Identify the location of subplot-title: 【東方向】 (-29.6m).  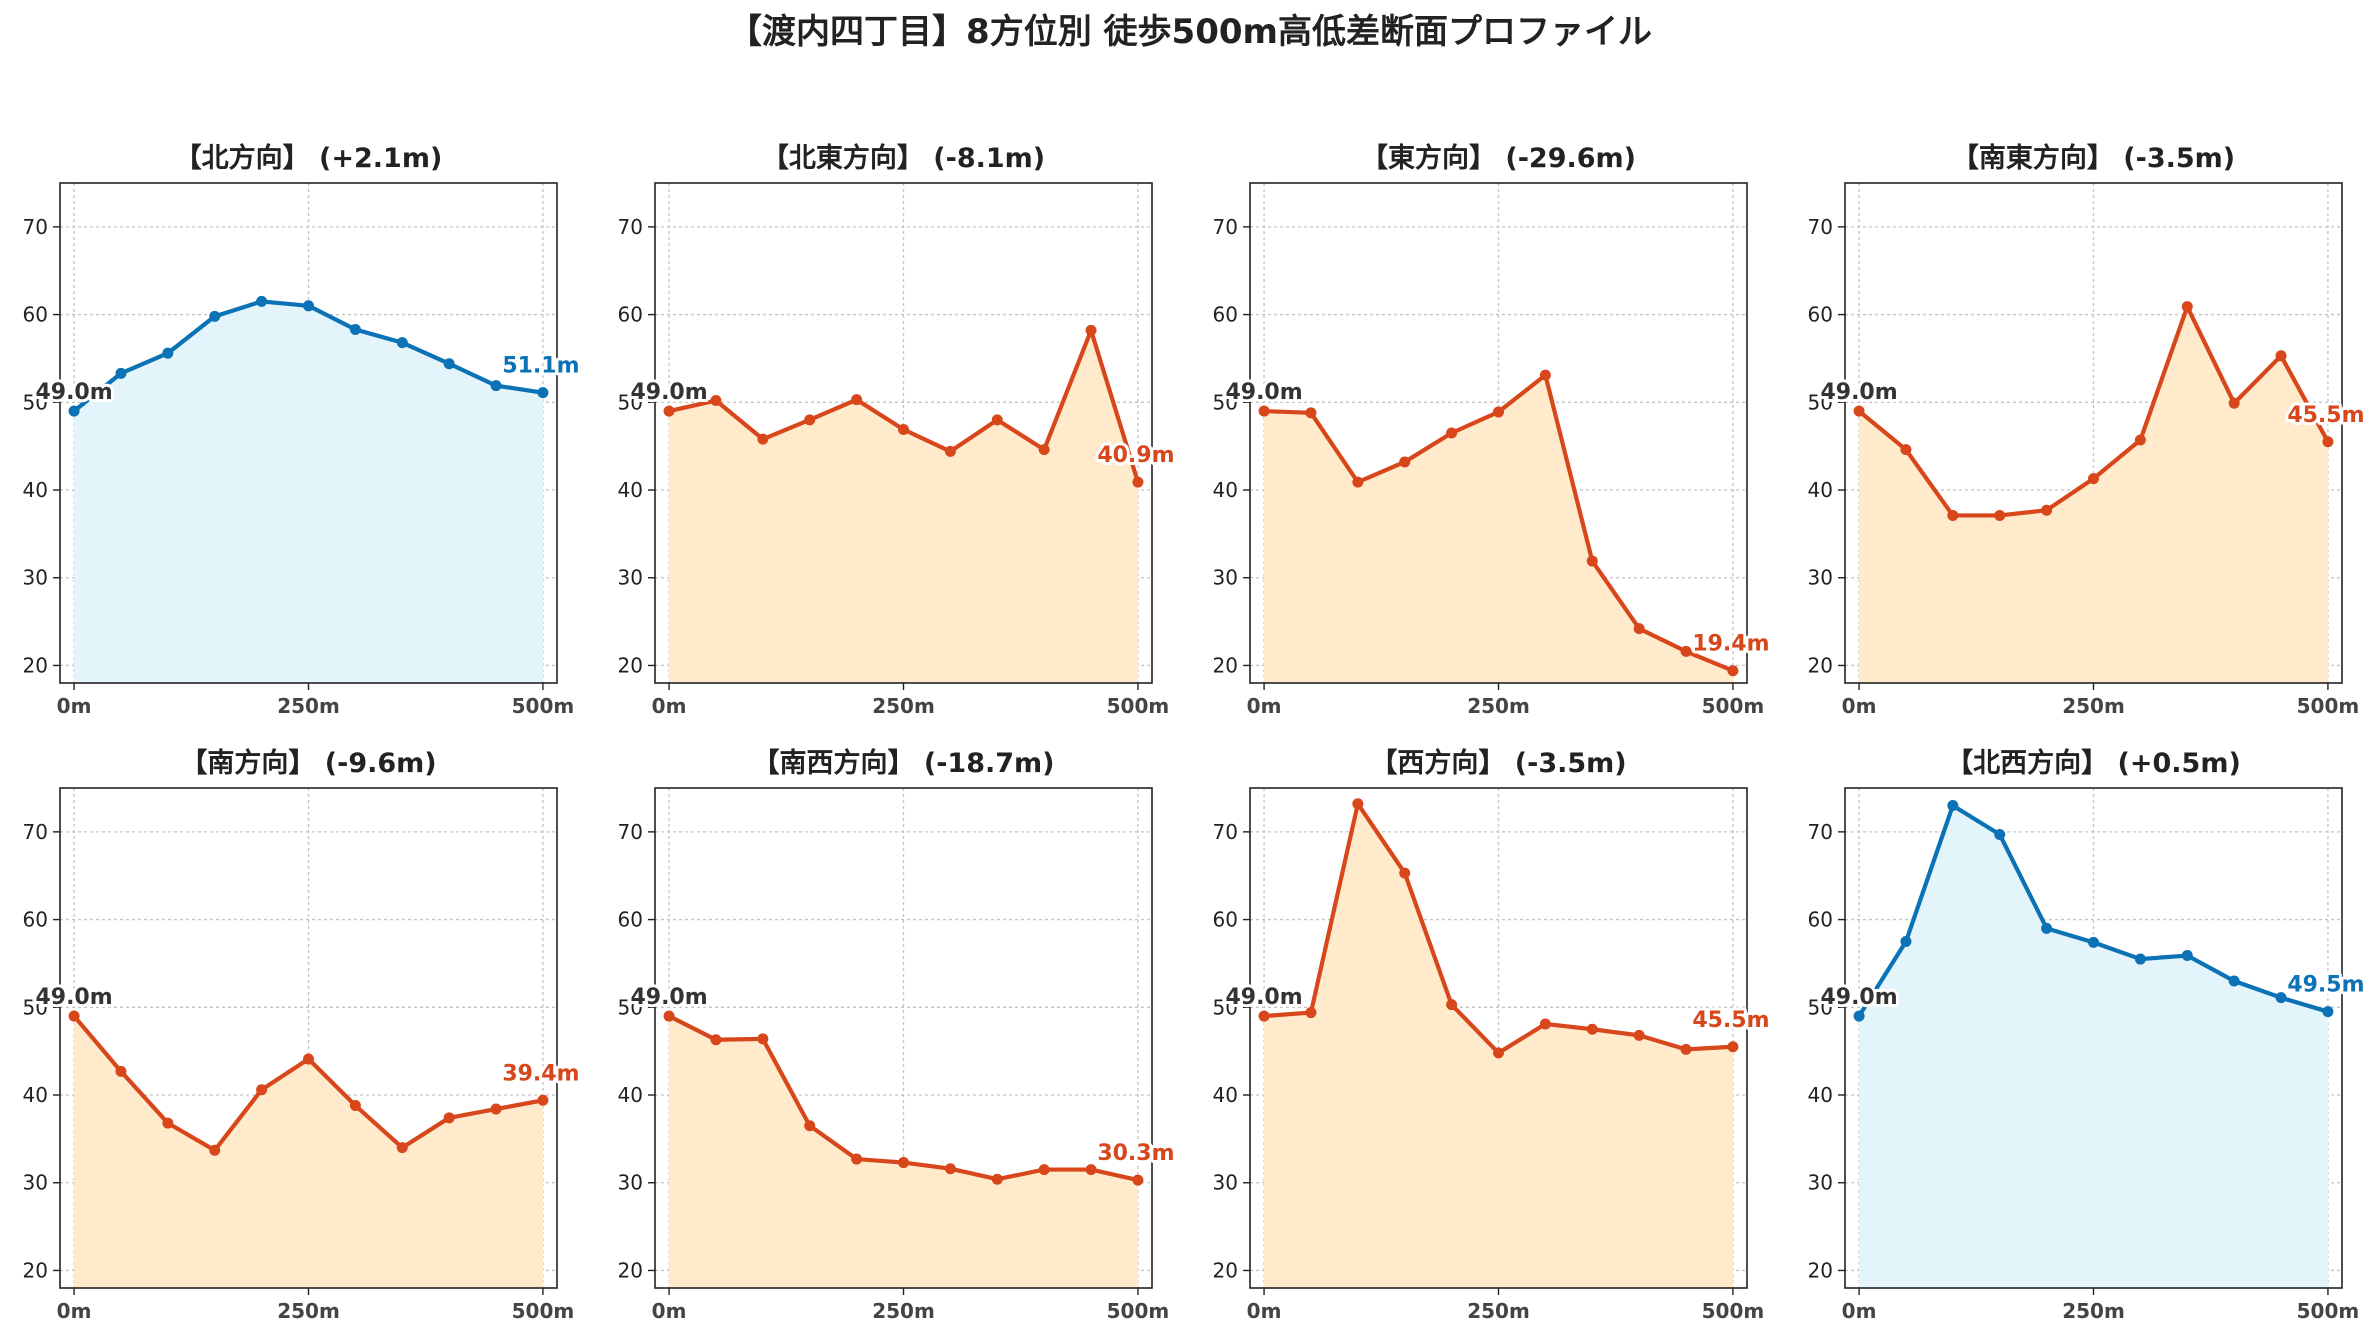
(1498, 158).